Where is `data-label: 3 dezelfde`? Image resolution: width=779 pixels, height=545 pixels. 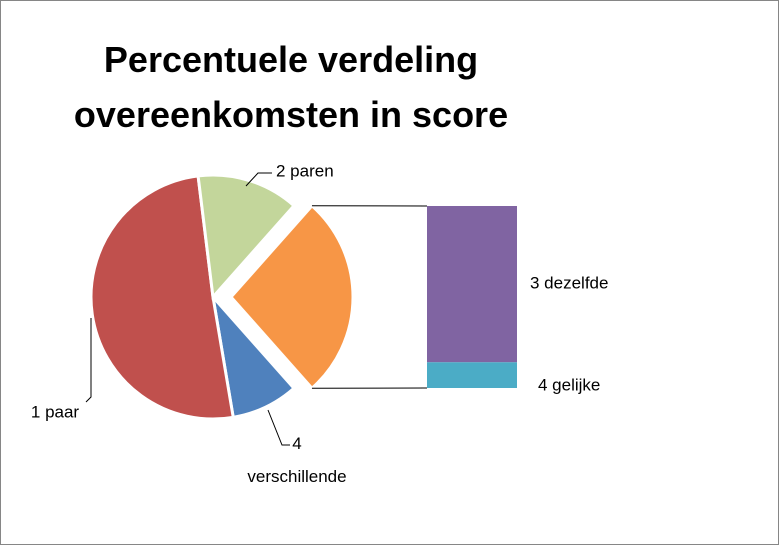 data-label: 3 dezelfde is located at coordinates (569, 282).